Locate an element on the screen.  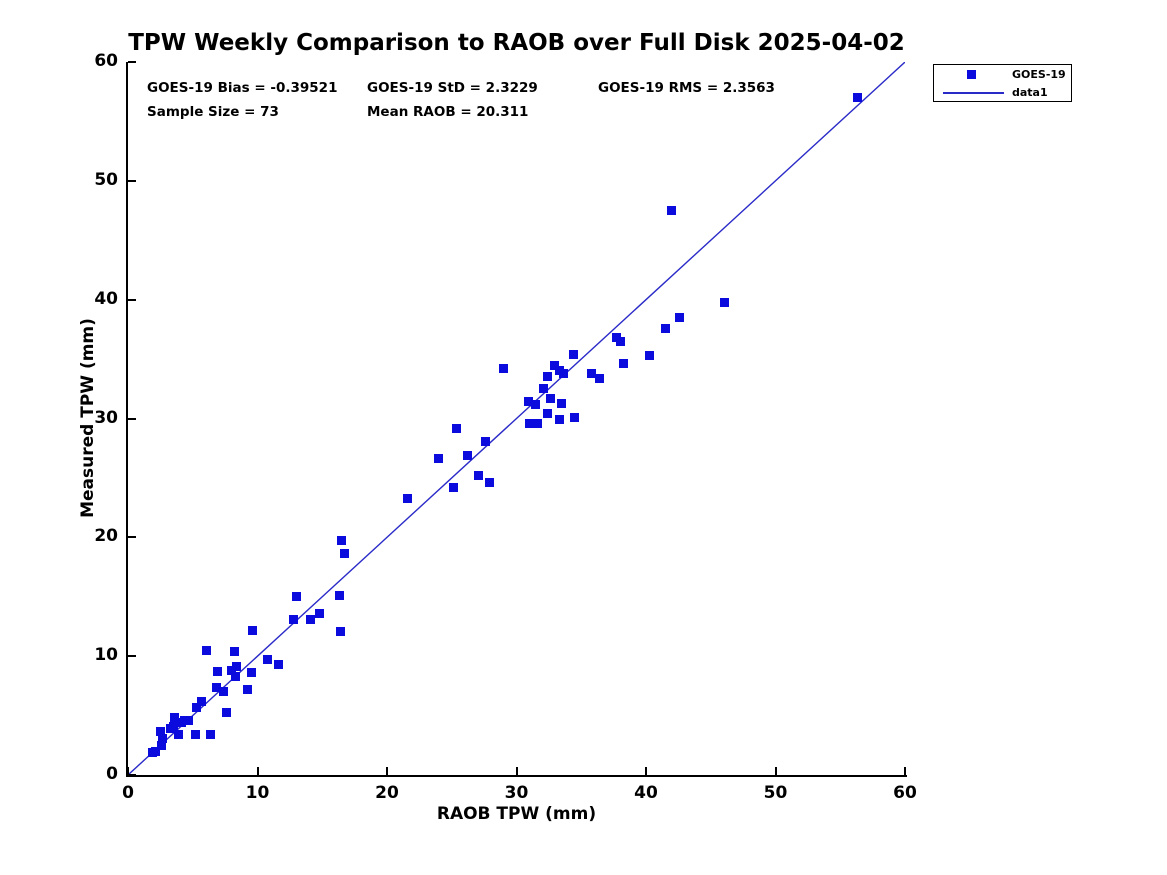
x-tick-label: 20 is located at coordinates (387, 793).